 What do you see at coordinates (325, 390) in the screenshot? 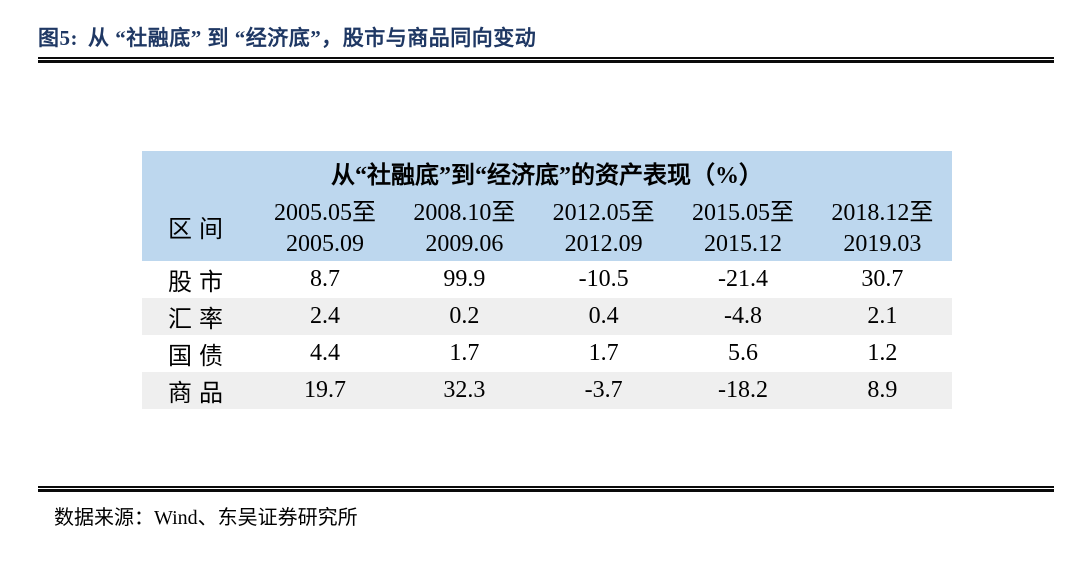
I see `value-cell: 19.7` at bounding box center [325, 390].